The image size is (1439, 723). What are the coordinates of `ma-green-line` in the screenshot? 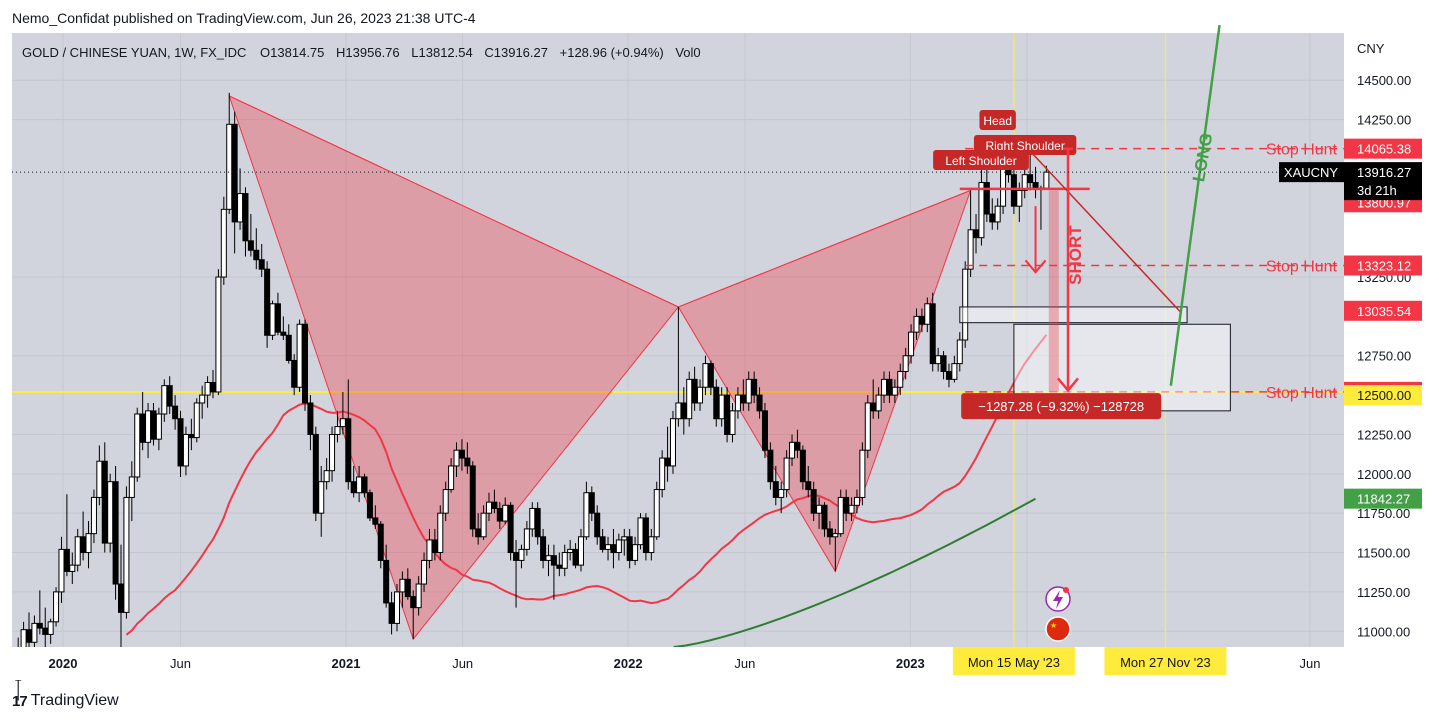 It's located at (854, 572).